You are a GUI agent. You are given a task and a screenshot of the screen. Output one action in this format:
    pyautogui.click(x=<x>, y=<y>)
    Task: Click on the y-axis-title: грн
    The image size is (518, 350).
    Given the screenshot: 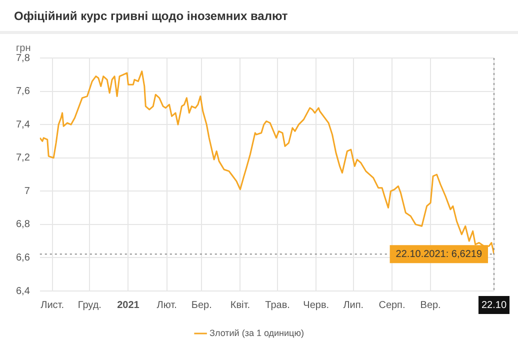 What is the action you would take?
    pyautogui.click(x=23, y=48)
    